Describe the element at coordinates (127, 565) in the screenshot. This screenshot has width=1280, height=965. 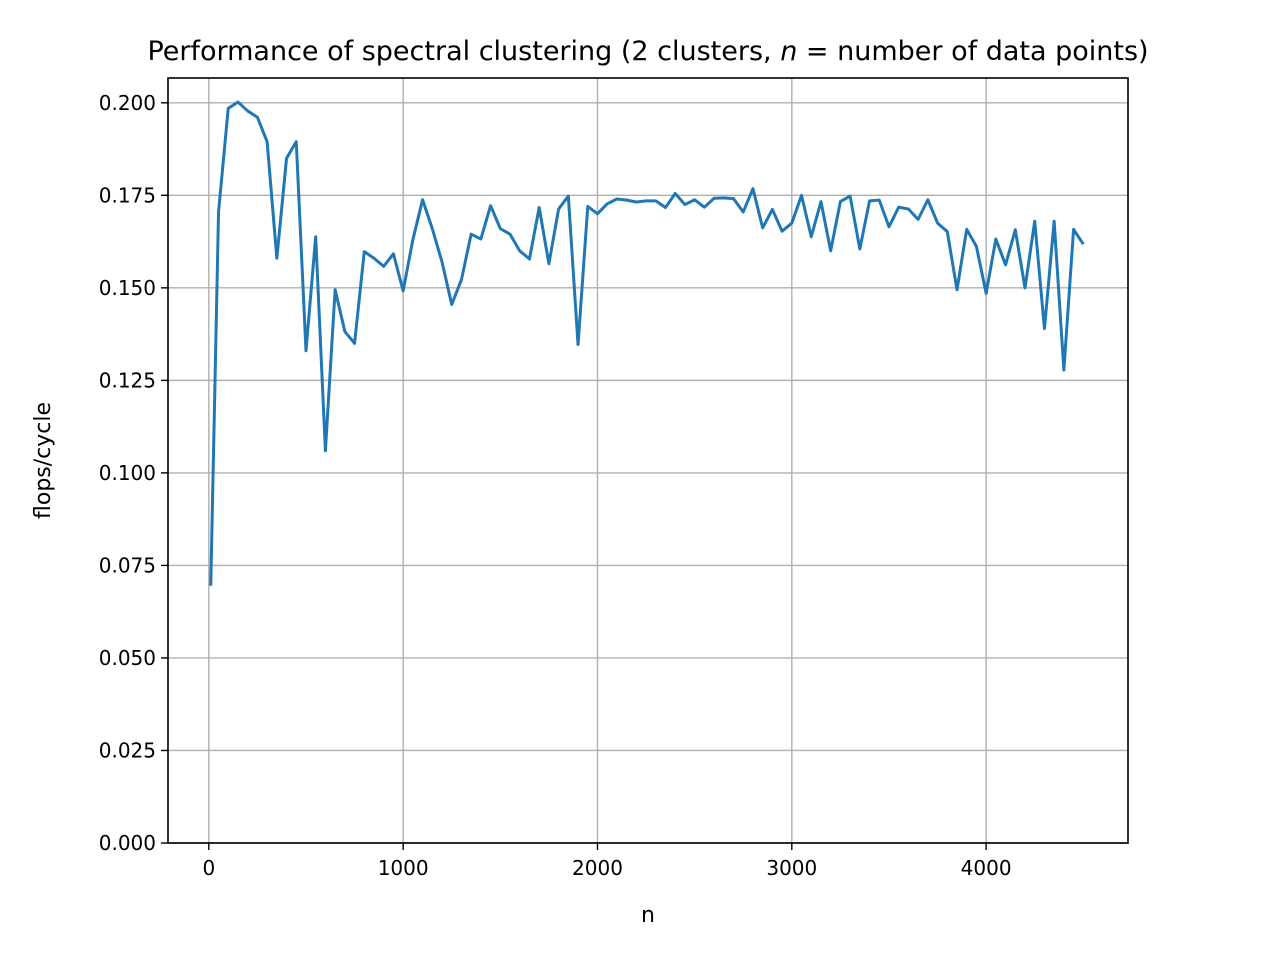
I see `y-tick-label: 0.075` at that location.